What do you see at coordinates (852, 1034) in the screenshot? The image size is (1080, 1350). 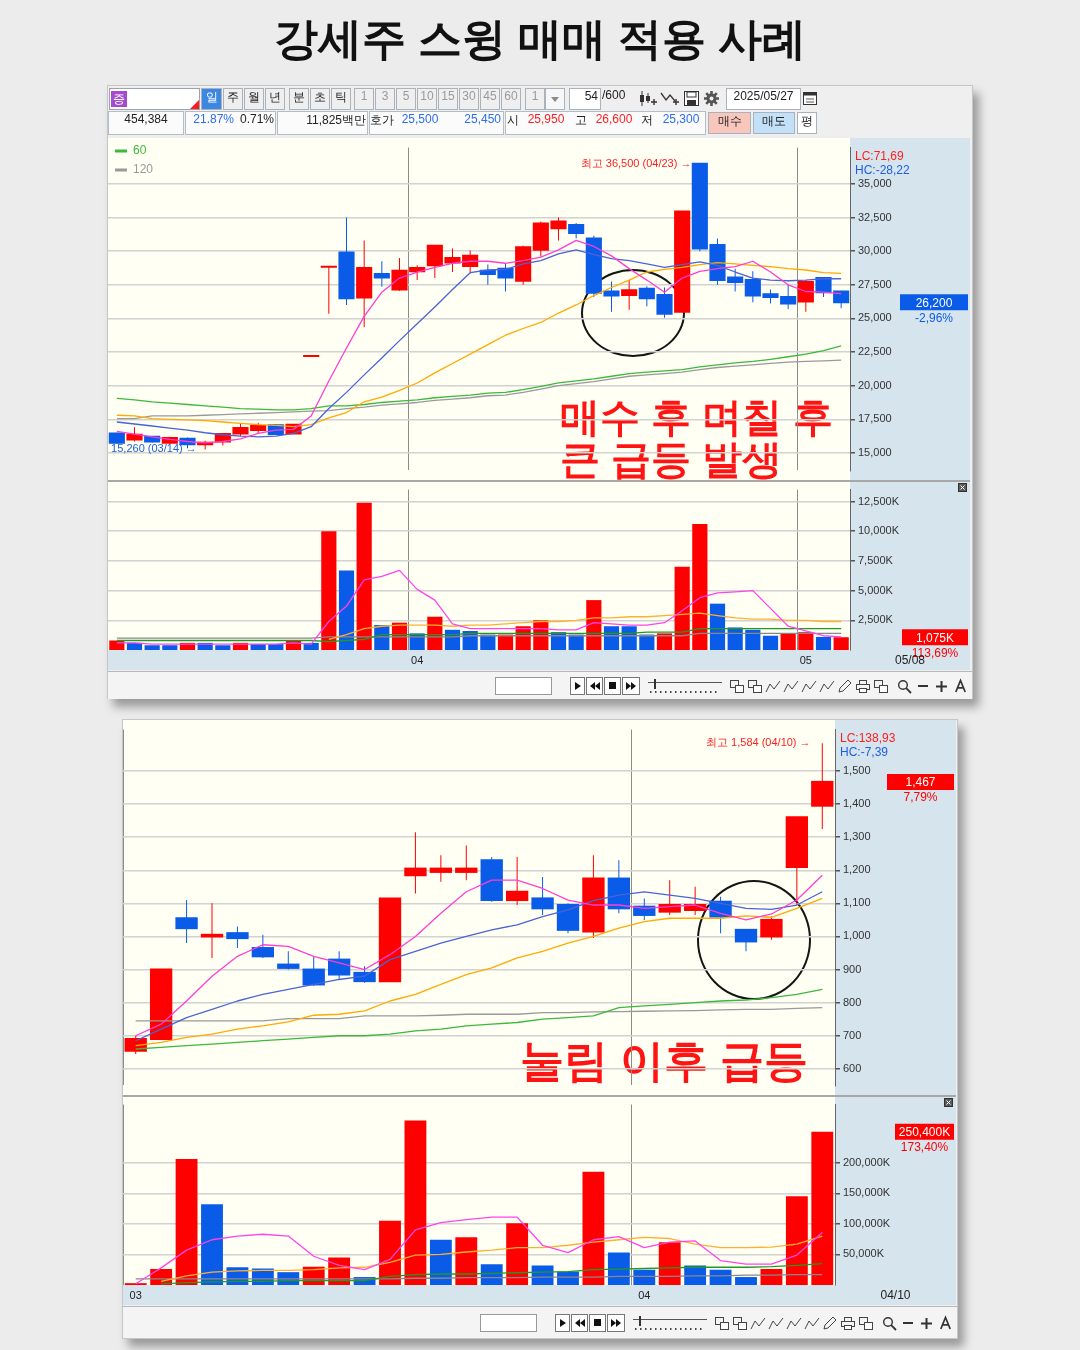 I see `y-tick-label: 700` at bounding box center [852, 1034].